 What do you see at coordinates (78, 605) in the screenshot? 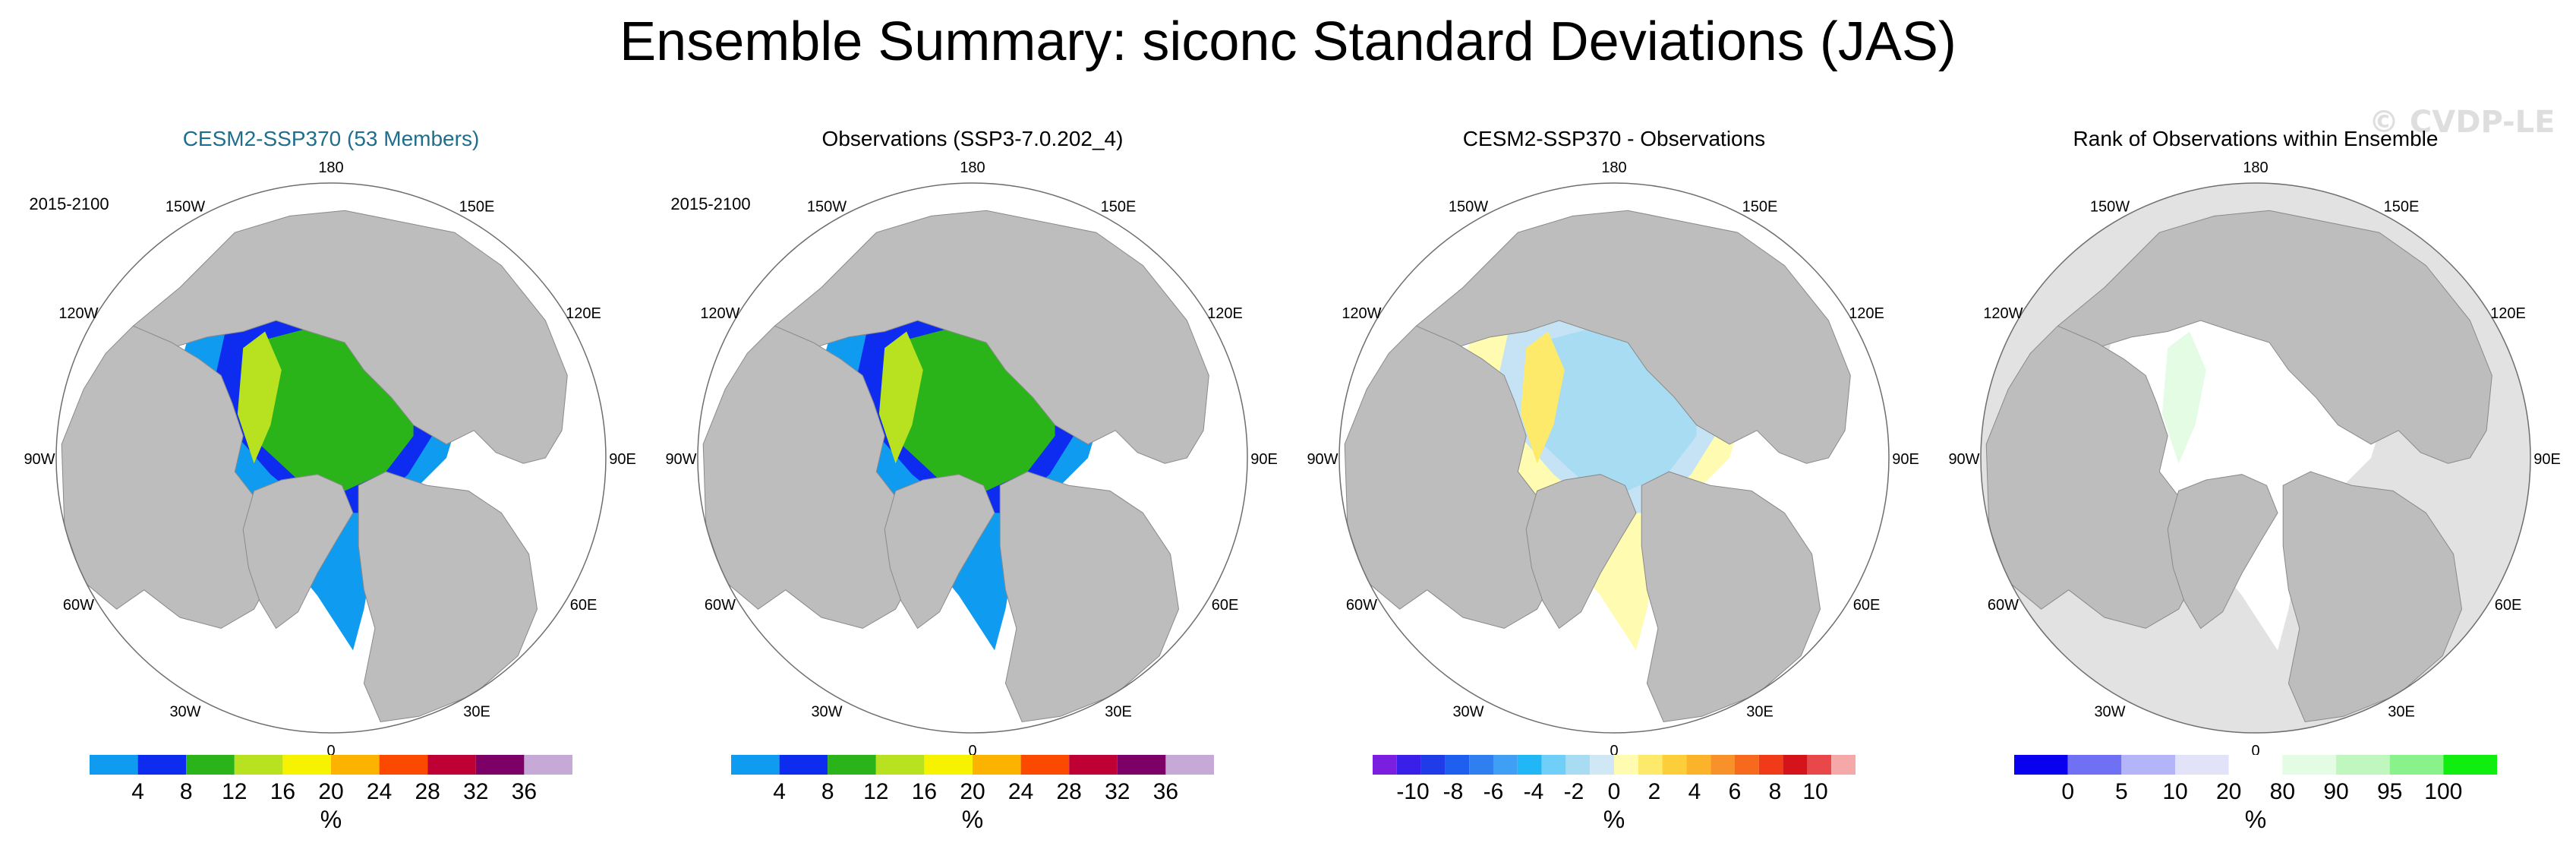
I see `lon-label: 60W` at bounding box center [78, 605].